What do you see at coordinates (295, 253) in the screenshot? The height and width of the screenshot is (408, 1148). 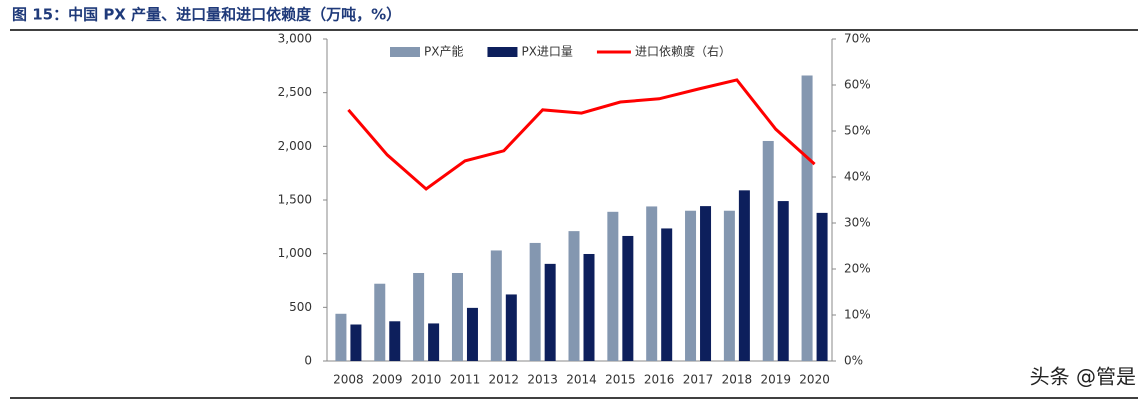 I see `y-tick-label: 1,000` at bounding box center [295, 253].